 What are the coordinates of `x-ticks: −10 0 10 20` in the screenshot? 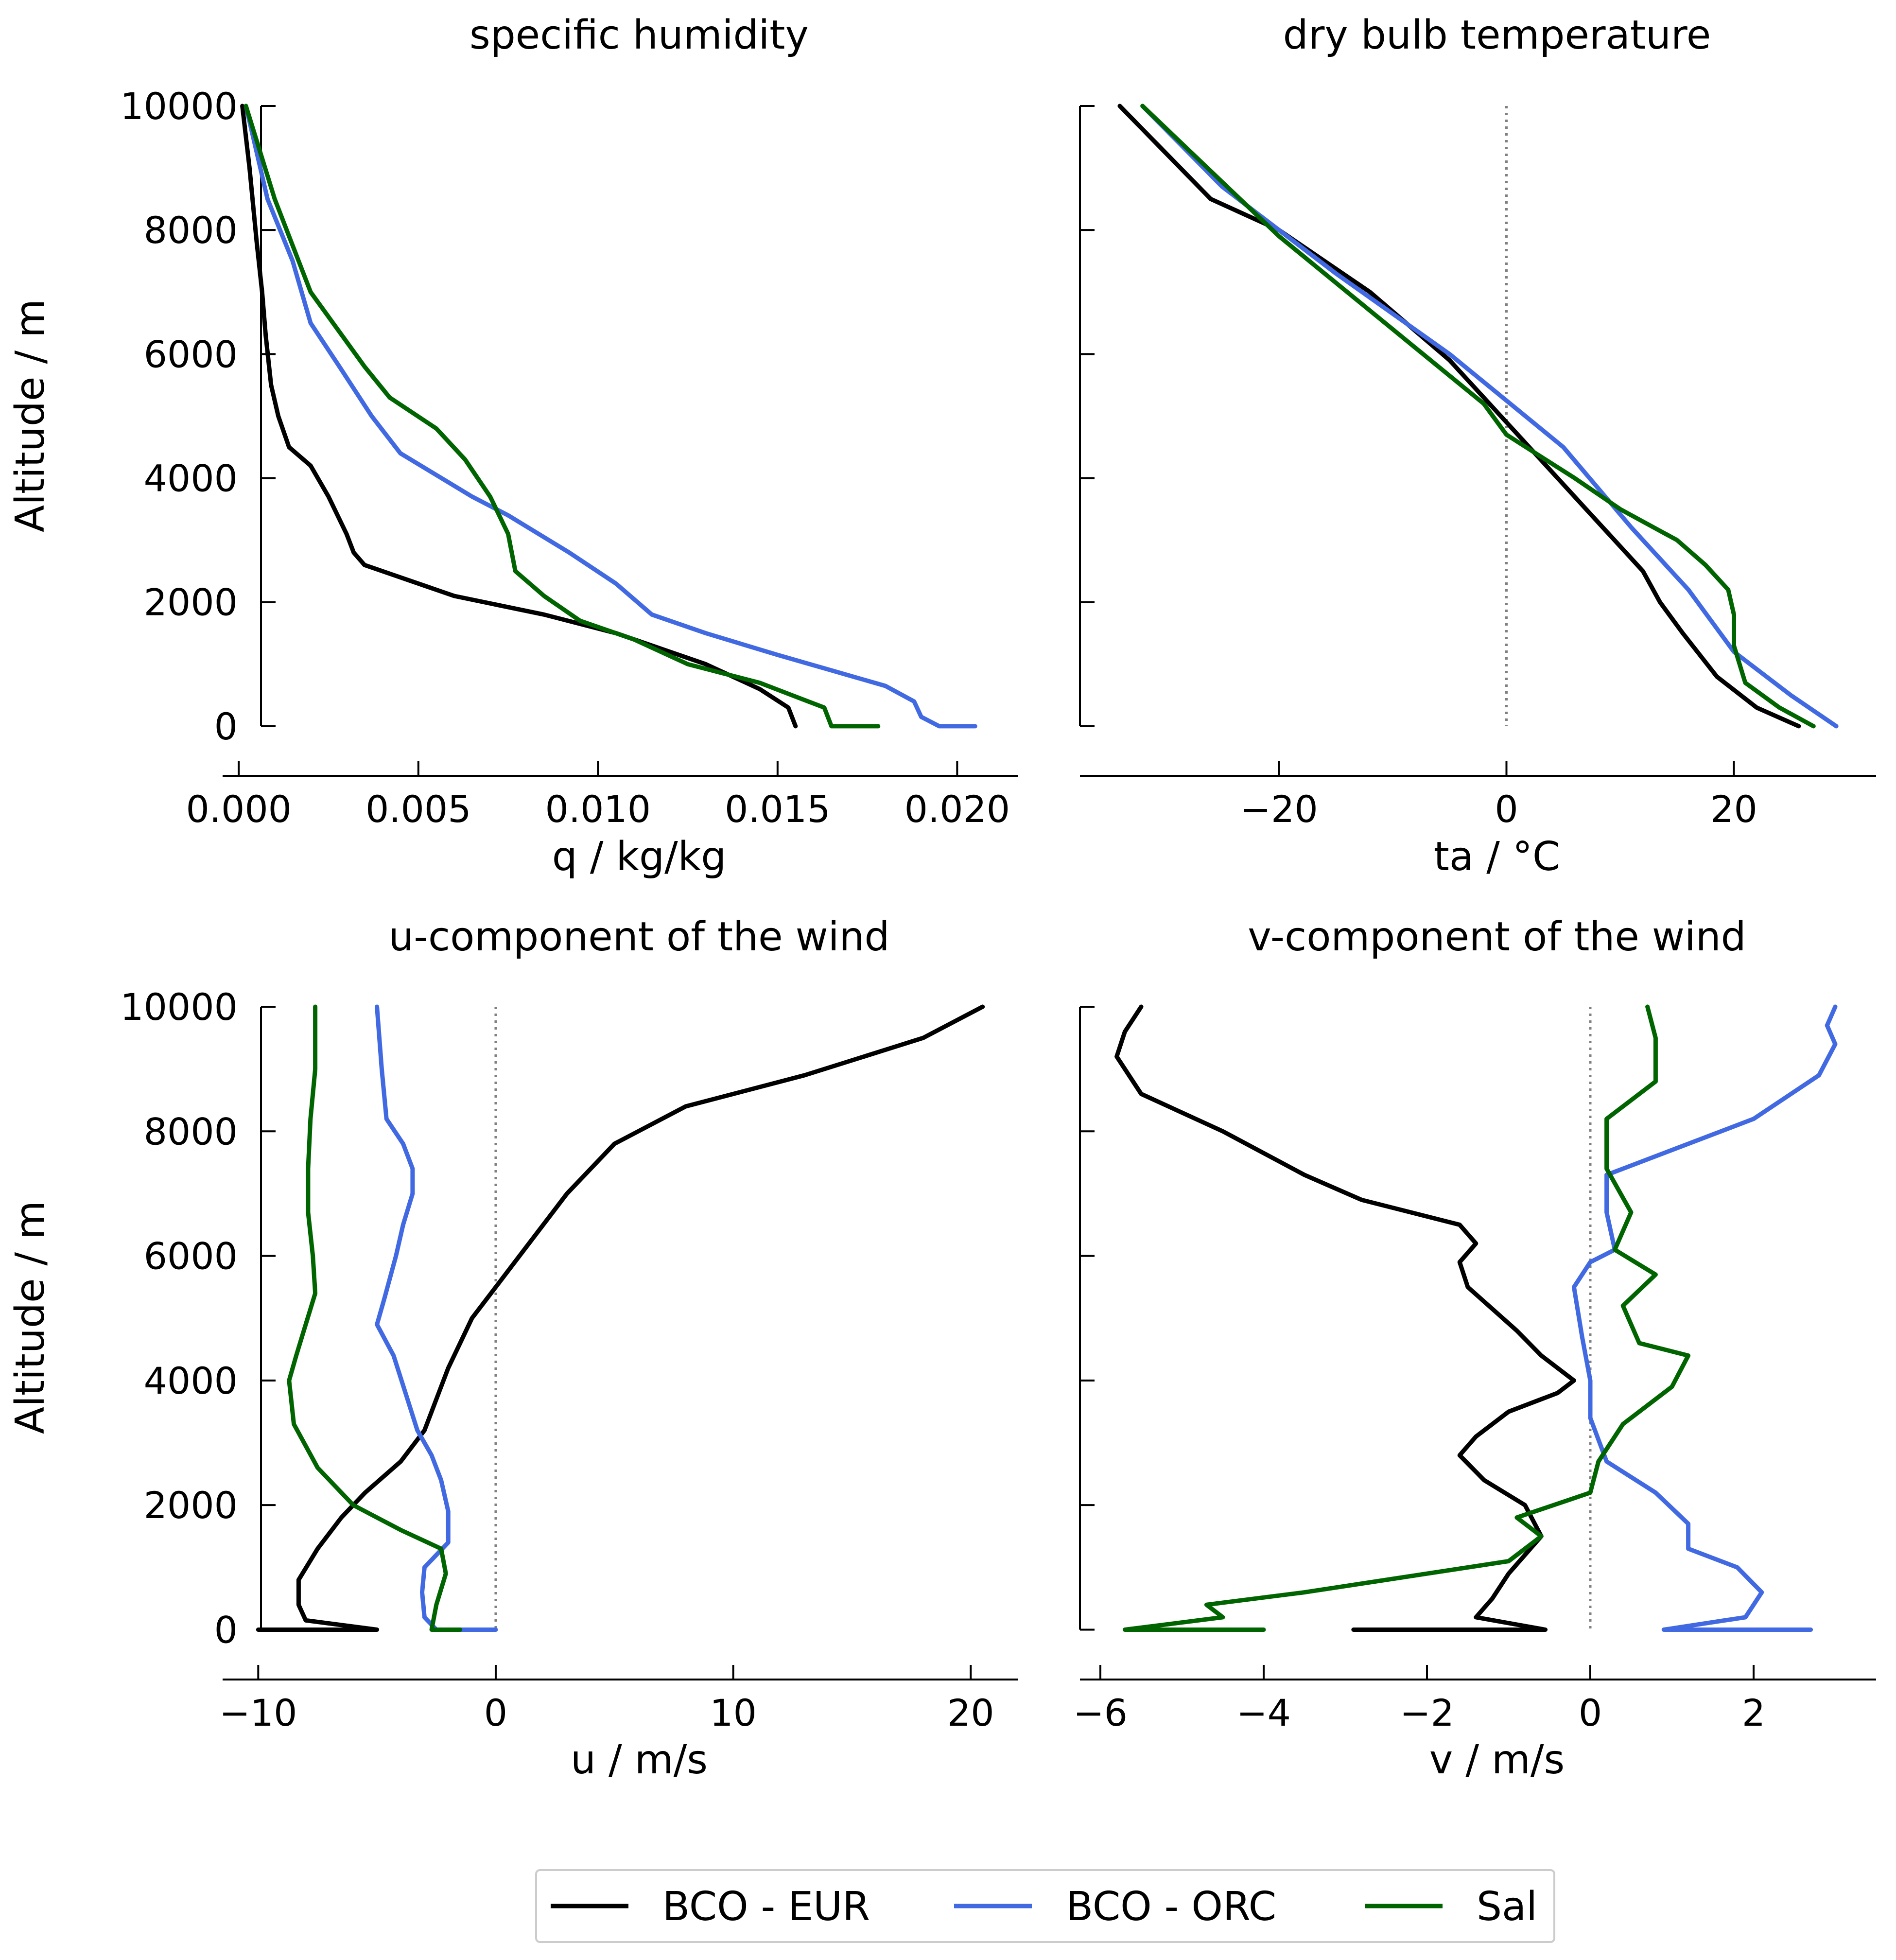 It's located at (606, 1699).